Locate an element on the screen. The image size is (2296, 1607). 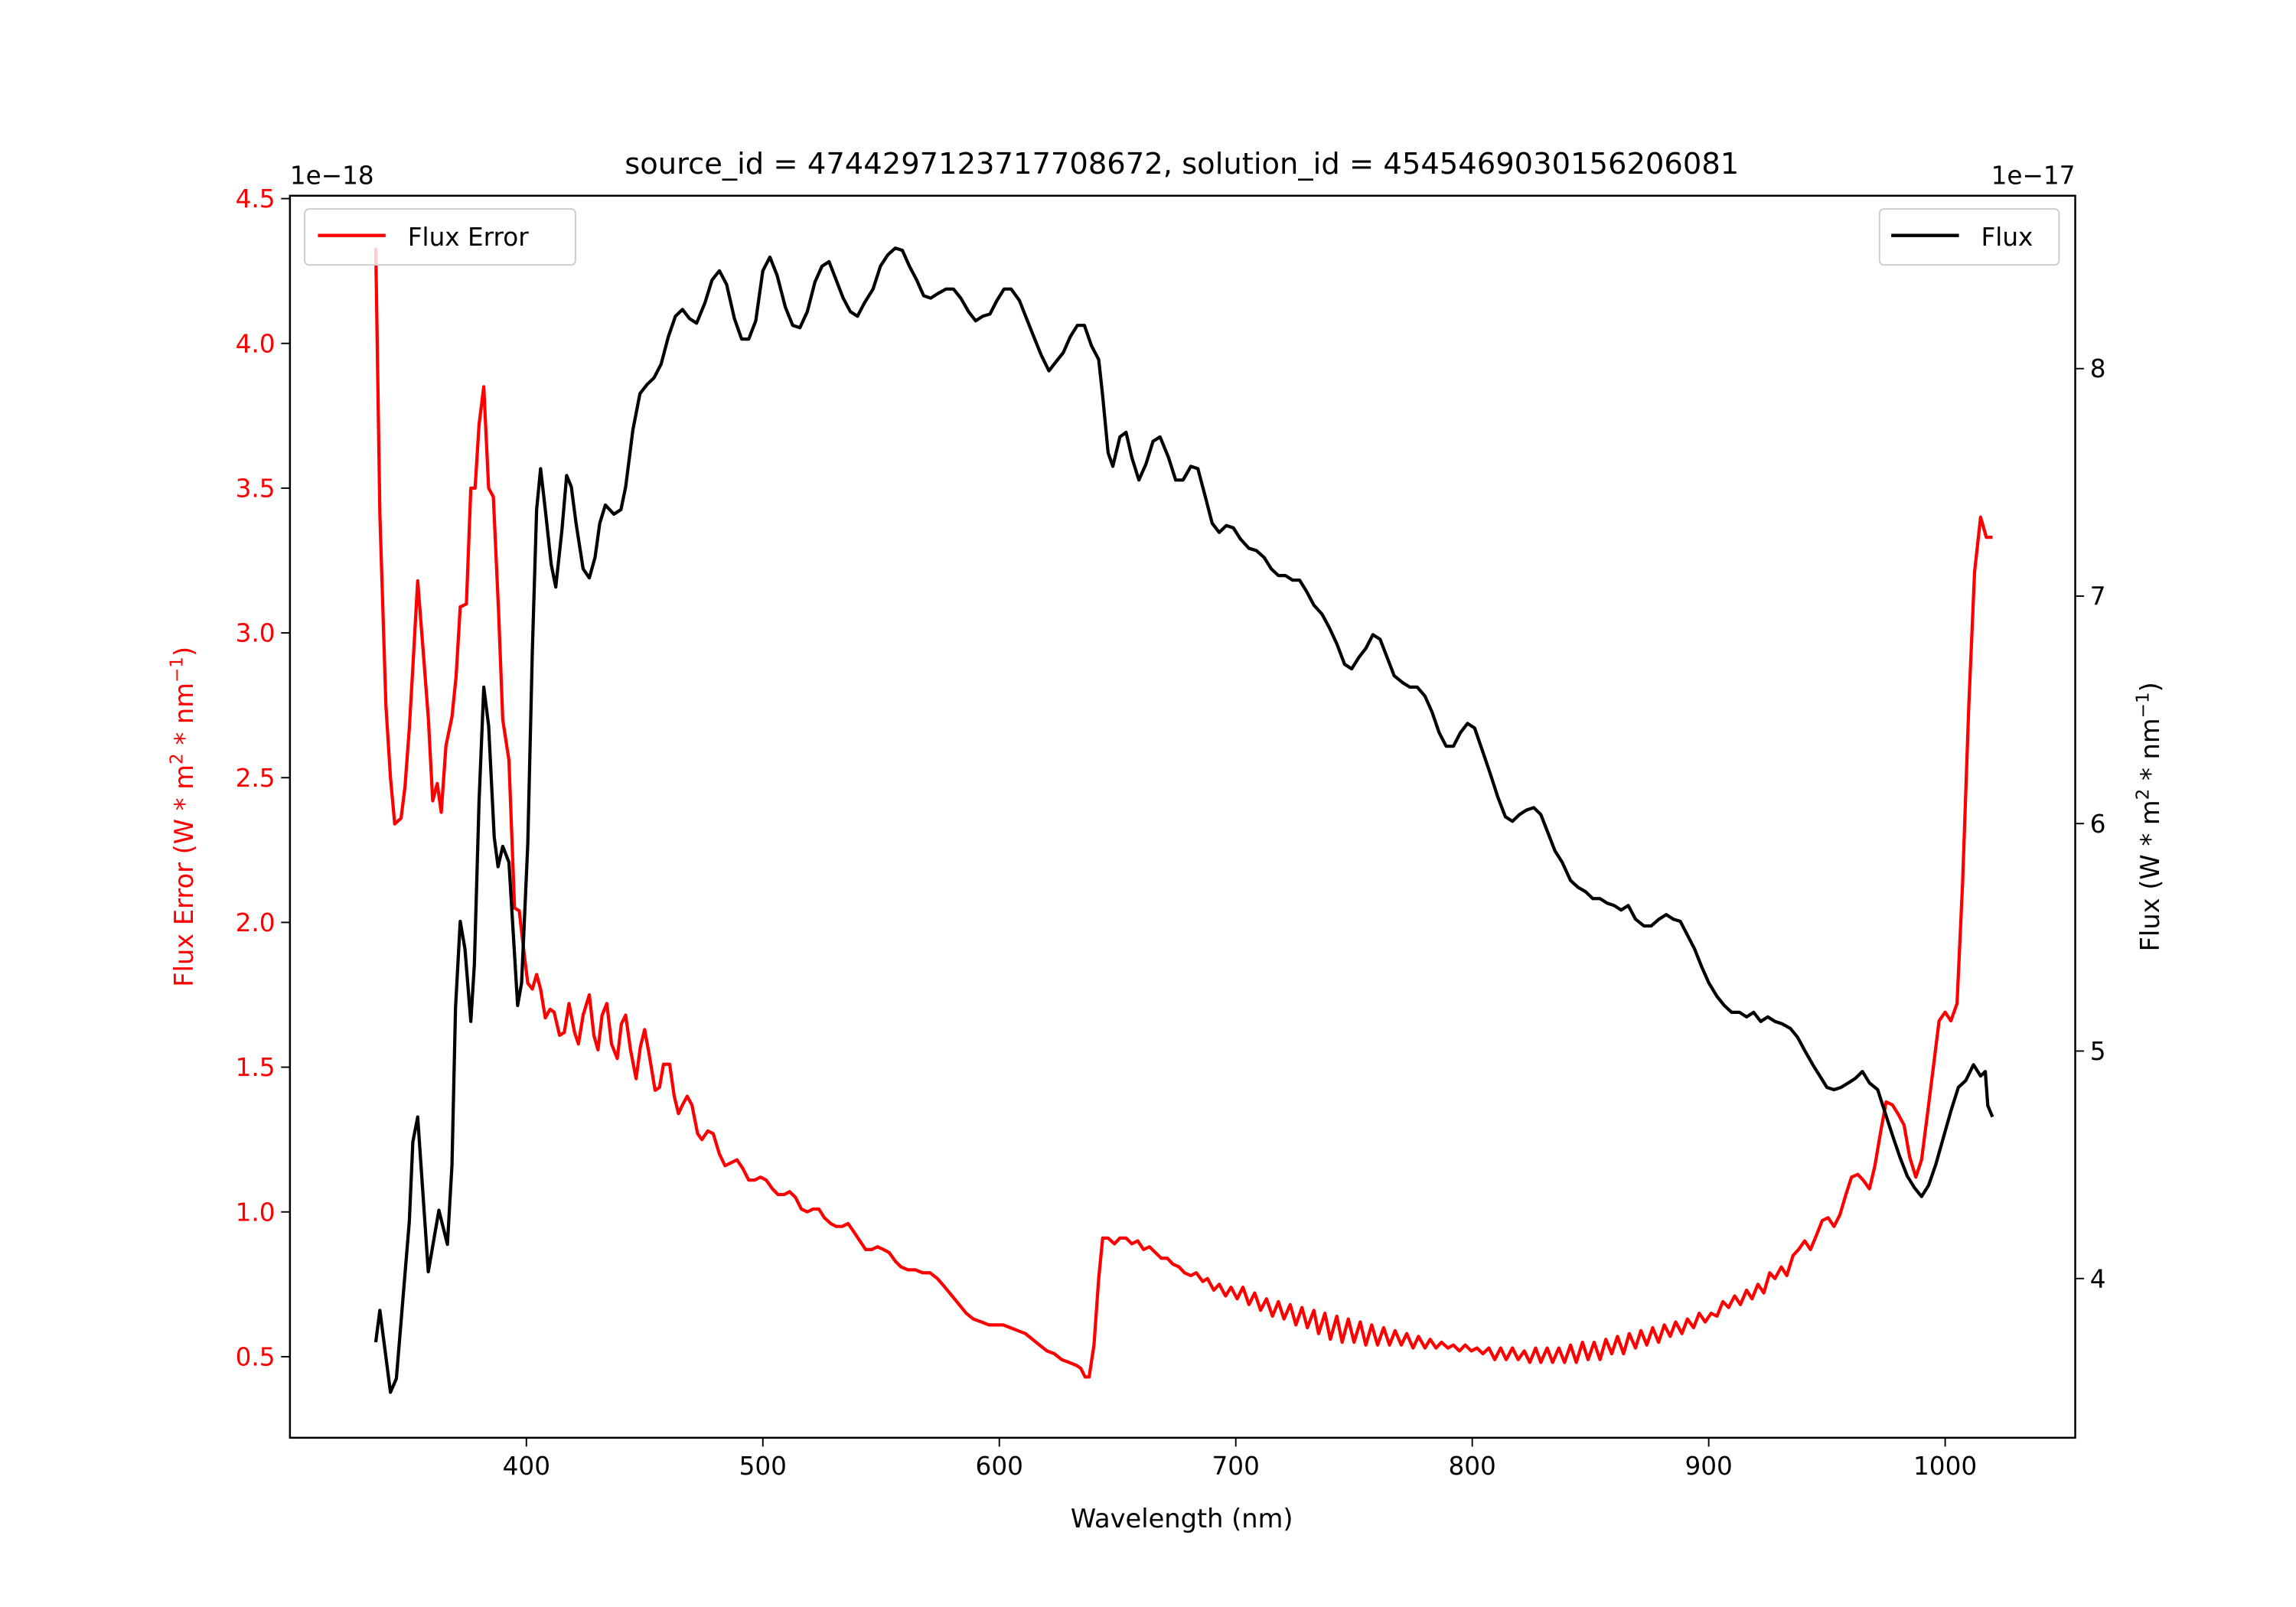
legend-flux-error: Flux Error is located at coordinates (440, 237).